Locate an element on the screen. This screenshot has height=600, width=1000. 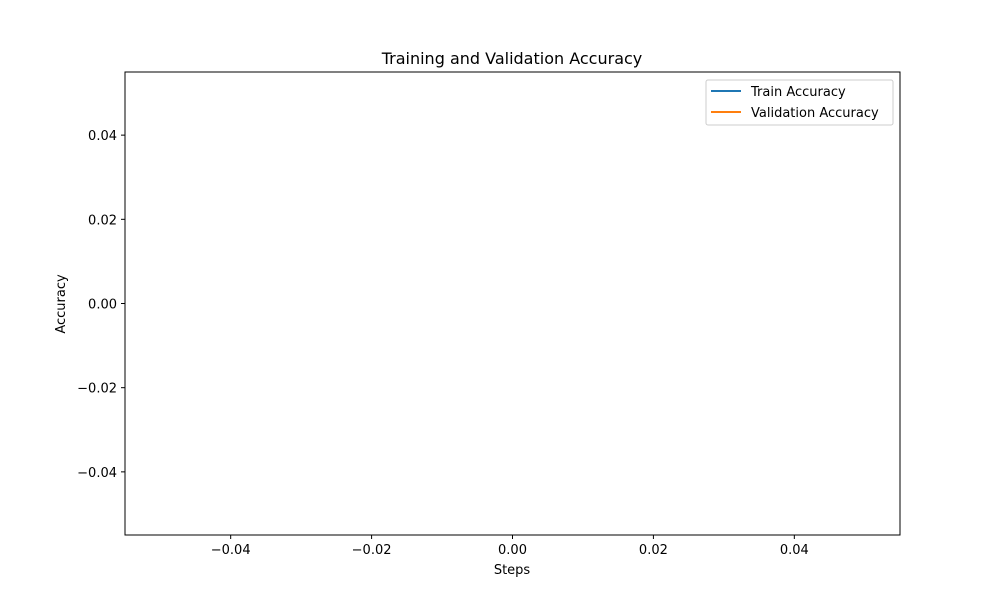
y-axis-label: Accuracy is located at coordinates (61, 304).